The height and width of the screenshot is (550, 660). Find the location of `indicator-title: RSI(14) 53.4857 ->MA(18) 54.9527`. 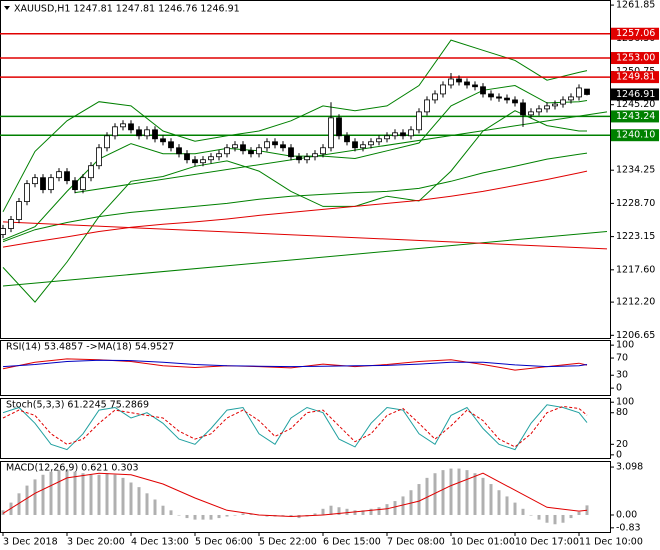

indicator-title: RSI(14) 53.4857 ->MA(18) 54.9527 is located at coordinates (90, 347).